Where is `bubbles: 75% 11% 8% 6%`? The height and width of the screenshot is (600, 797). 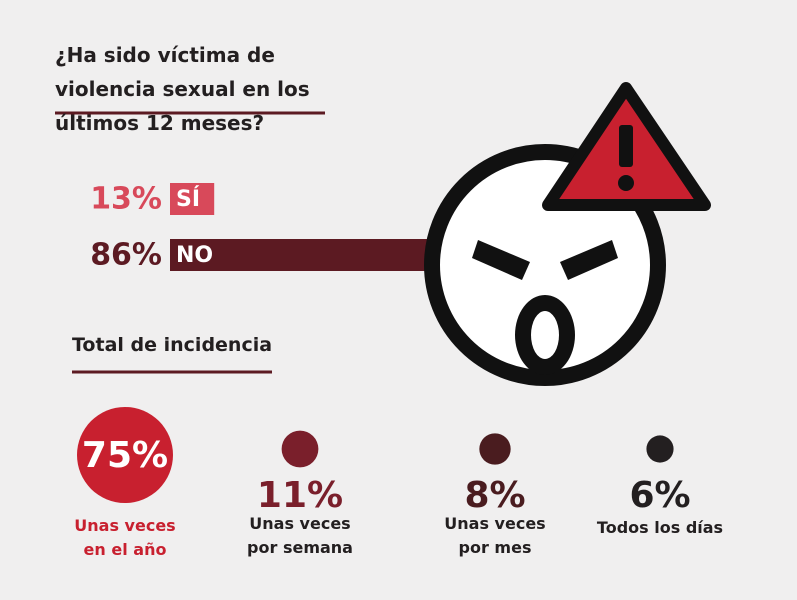
bubbles: 75% 11% 8% 6% is located at coordinates (384, 461).